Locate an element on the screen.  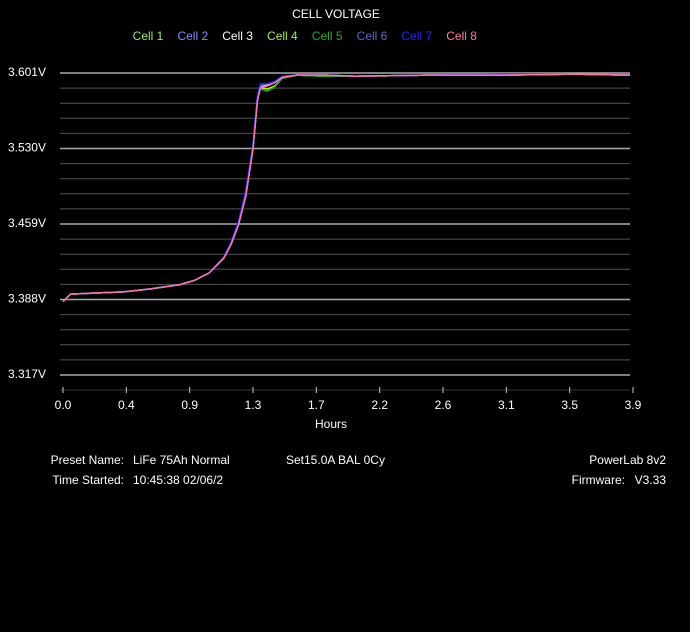
firmware-label: Firmware: is located at coordinates (598, 480).